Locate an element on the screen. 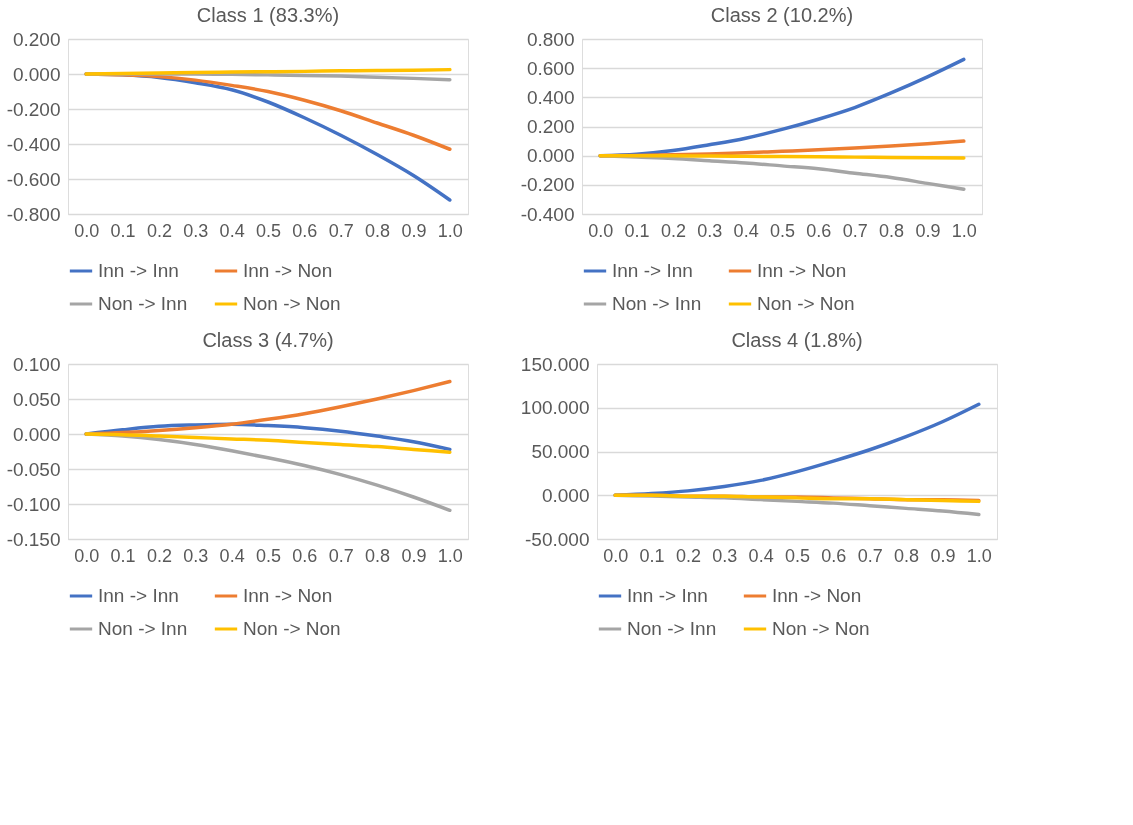 The image size is (1133, 825). y-tick-label: 0.400 is located at coordinates (550, 97).